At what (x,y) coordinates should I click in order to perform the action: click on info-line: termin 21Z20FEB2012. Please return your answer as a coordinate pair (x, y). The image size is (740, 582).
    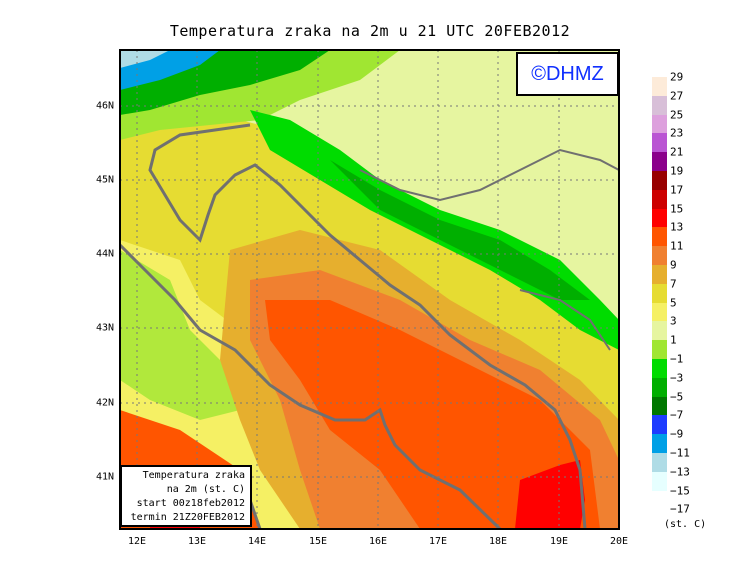
    Looking at the image, I should click on (187, 517).